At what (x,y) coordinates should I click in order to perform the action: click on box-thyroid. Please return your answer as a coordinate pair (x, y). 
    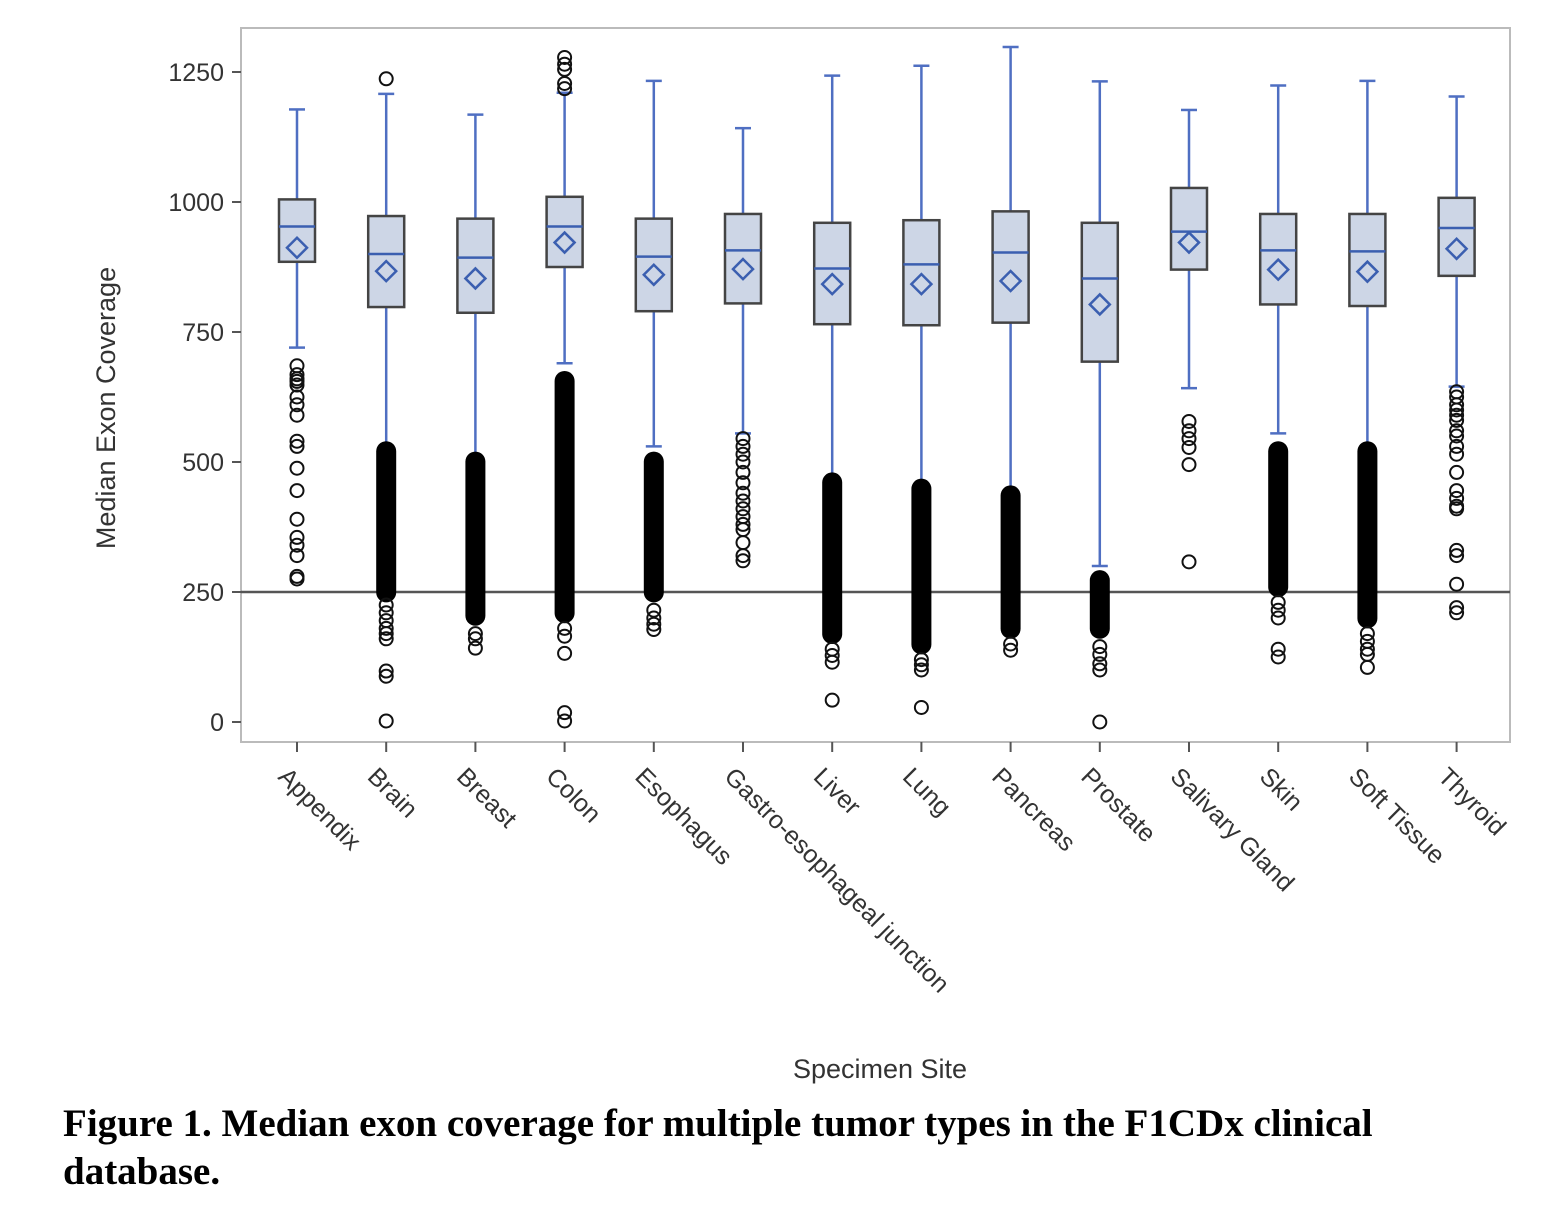
    Looking at the image, I should click on (1456, 358).